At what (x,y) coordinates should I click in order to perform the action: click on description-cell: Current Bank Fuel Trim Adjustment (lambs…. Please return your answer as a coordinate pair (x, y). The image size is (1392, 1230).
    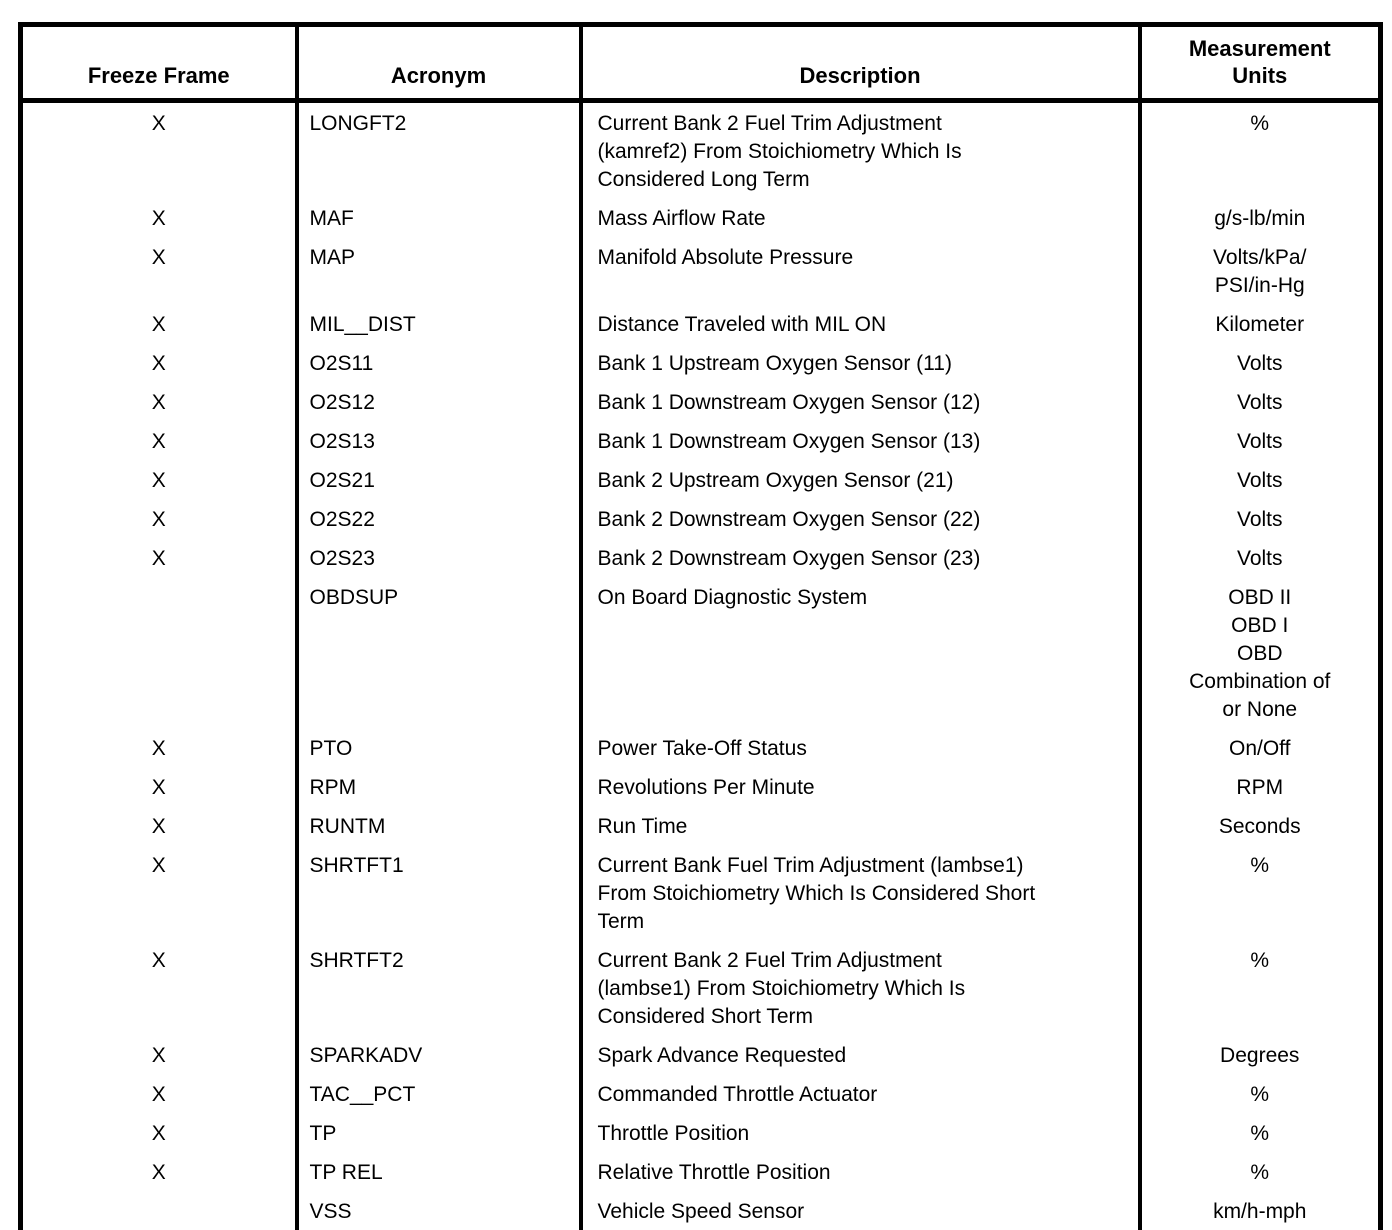
    Looking at the image, I should click on (859, 899).